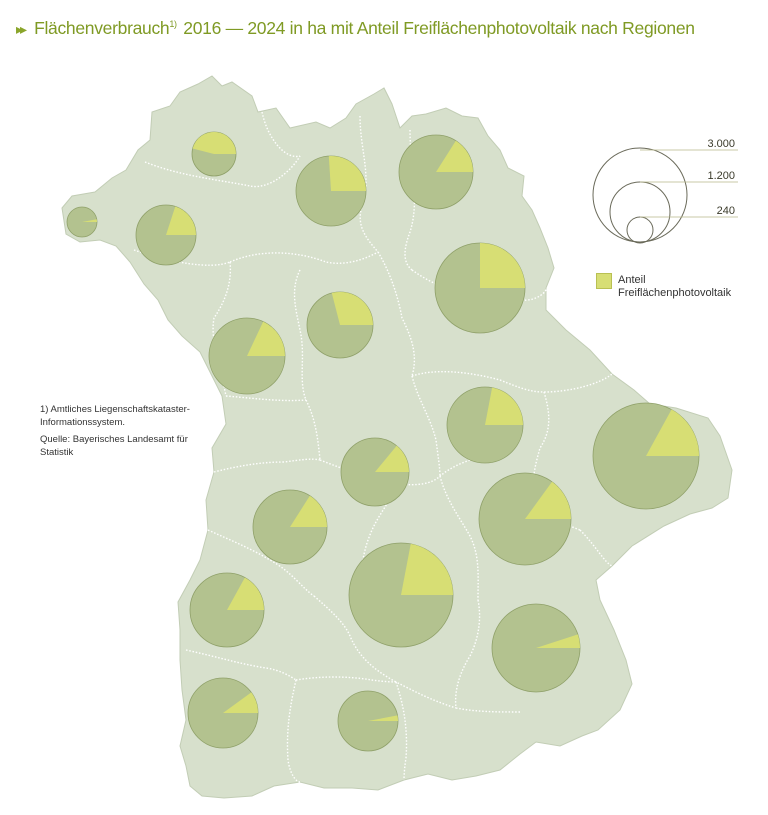  Describe the element at coordinates (675, 293) in the screenshot. I see `pv-share-legend-line2: Freiflächenphotovoltaik` at that location.